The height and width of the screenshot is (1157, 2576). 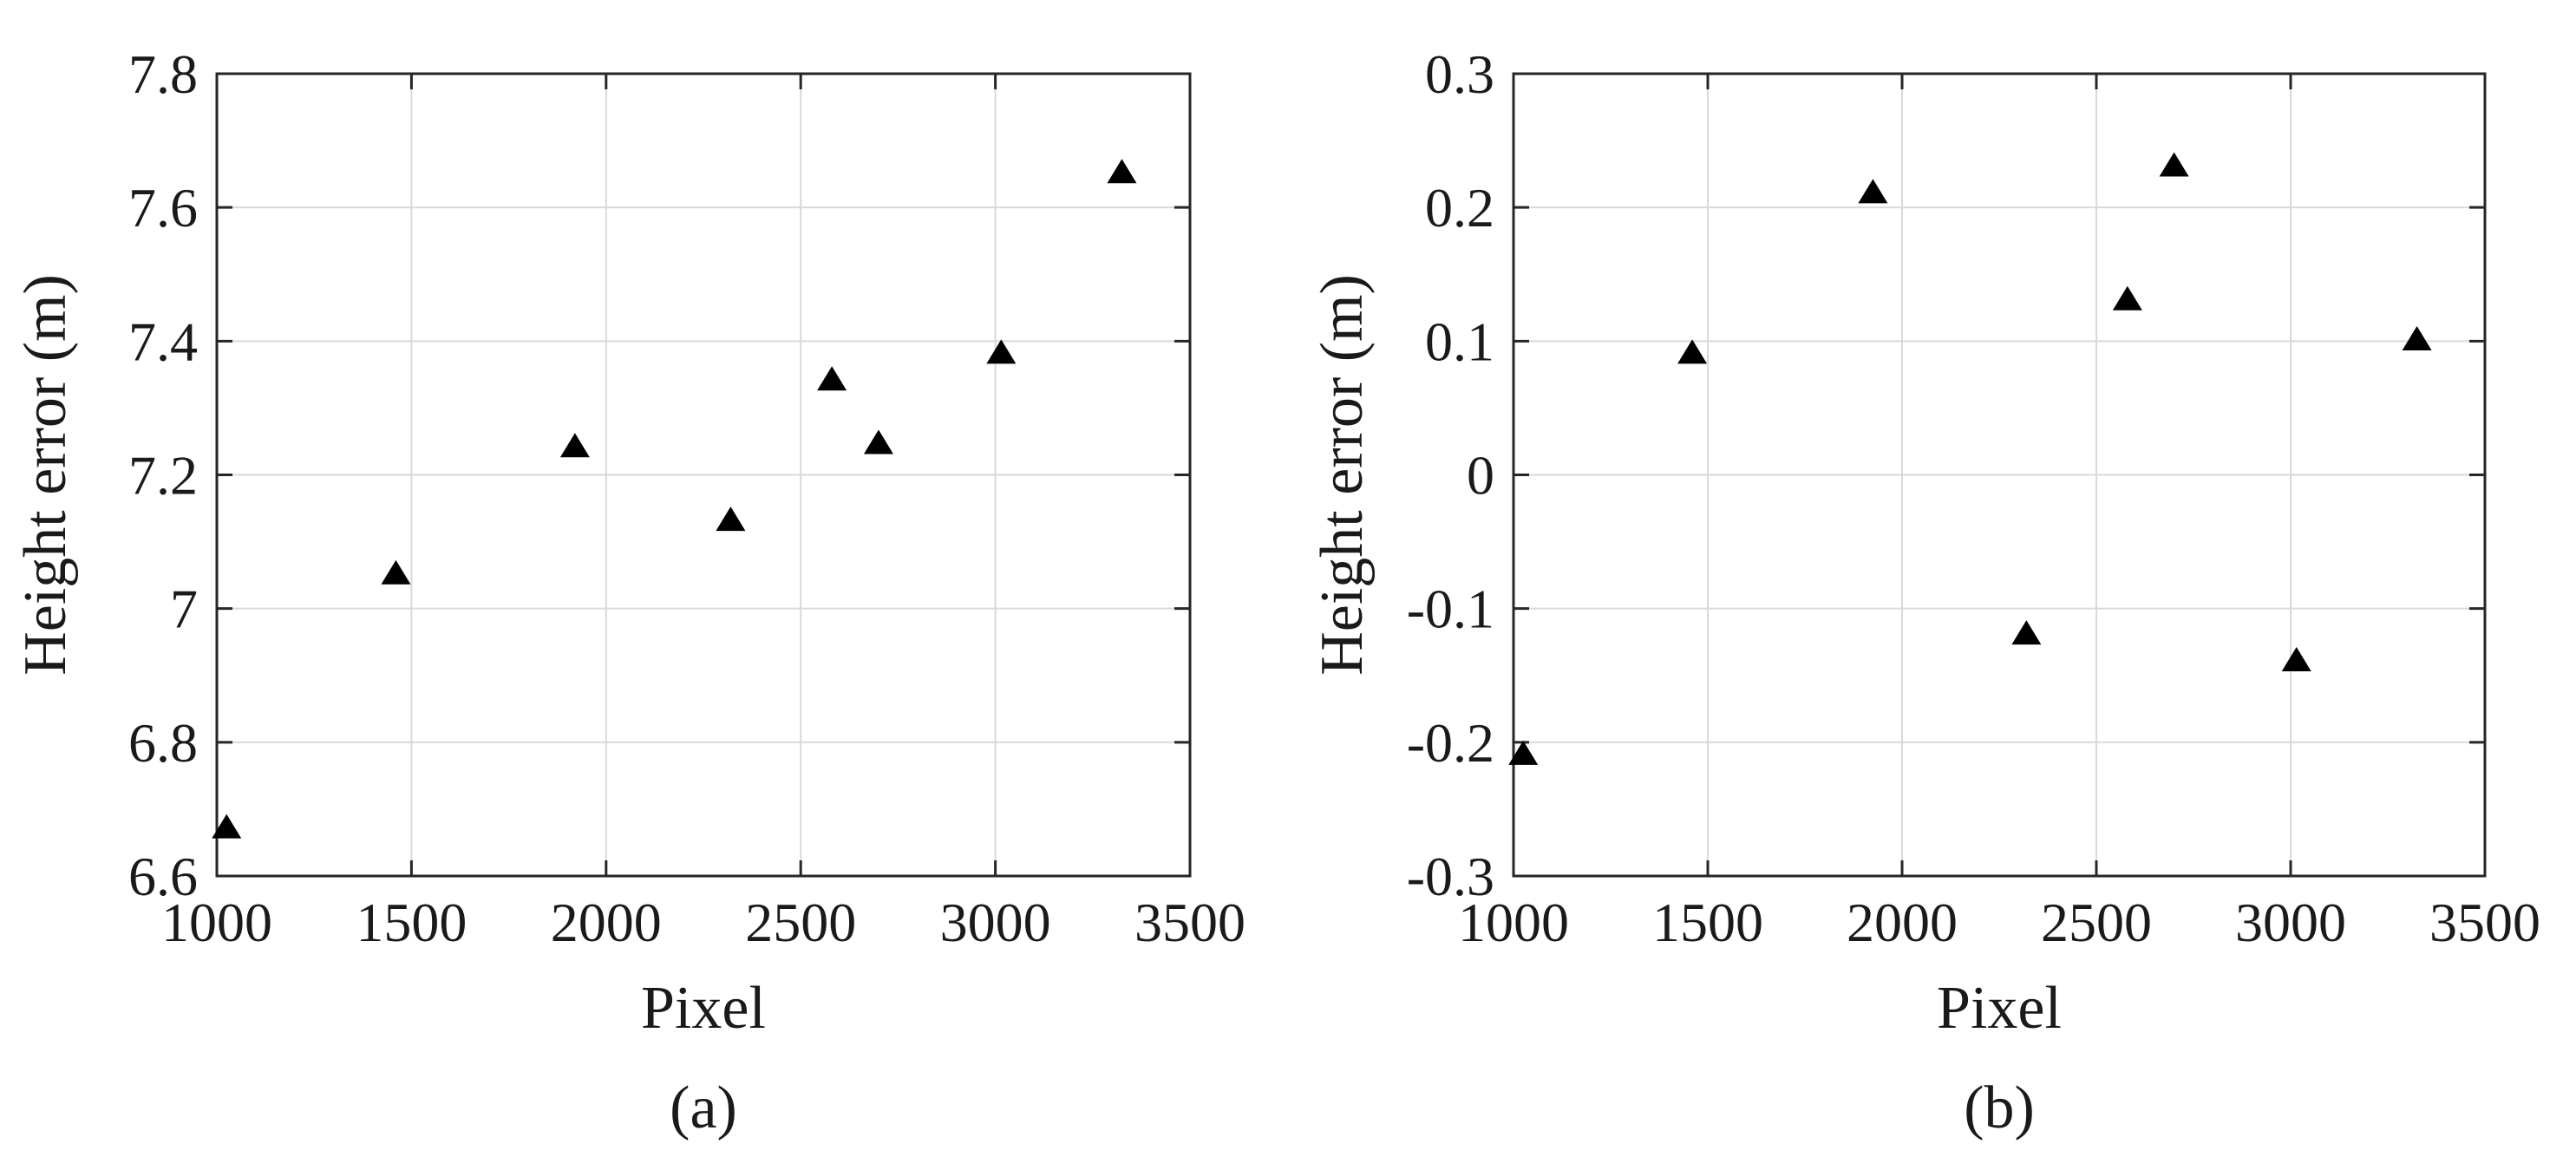 What do you see at coordinates (1459, 74) in the screenshot?
I see `y-tick-label: 0.3` at bounding box center [1459, 74].